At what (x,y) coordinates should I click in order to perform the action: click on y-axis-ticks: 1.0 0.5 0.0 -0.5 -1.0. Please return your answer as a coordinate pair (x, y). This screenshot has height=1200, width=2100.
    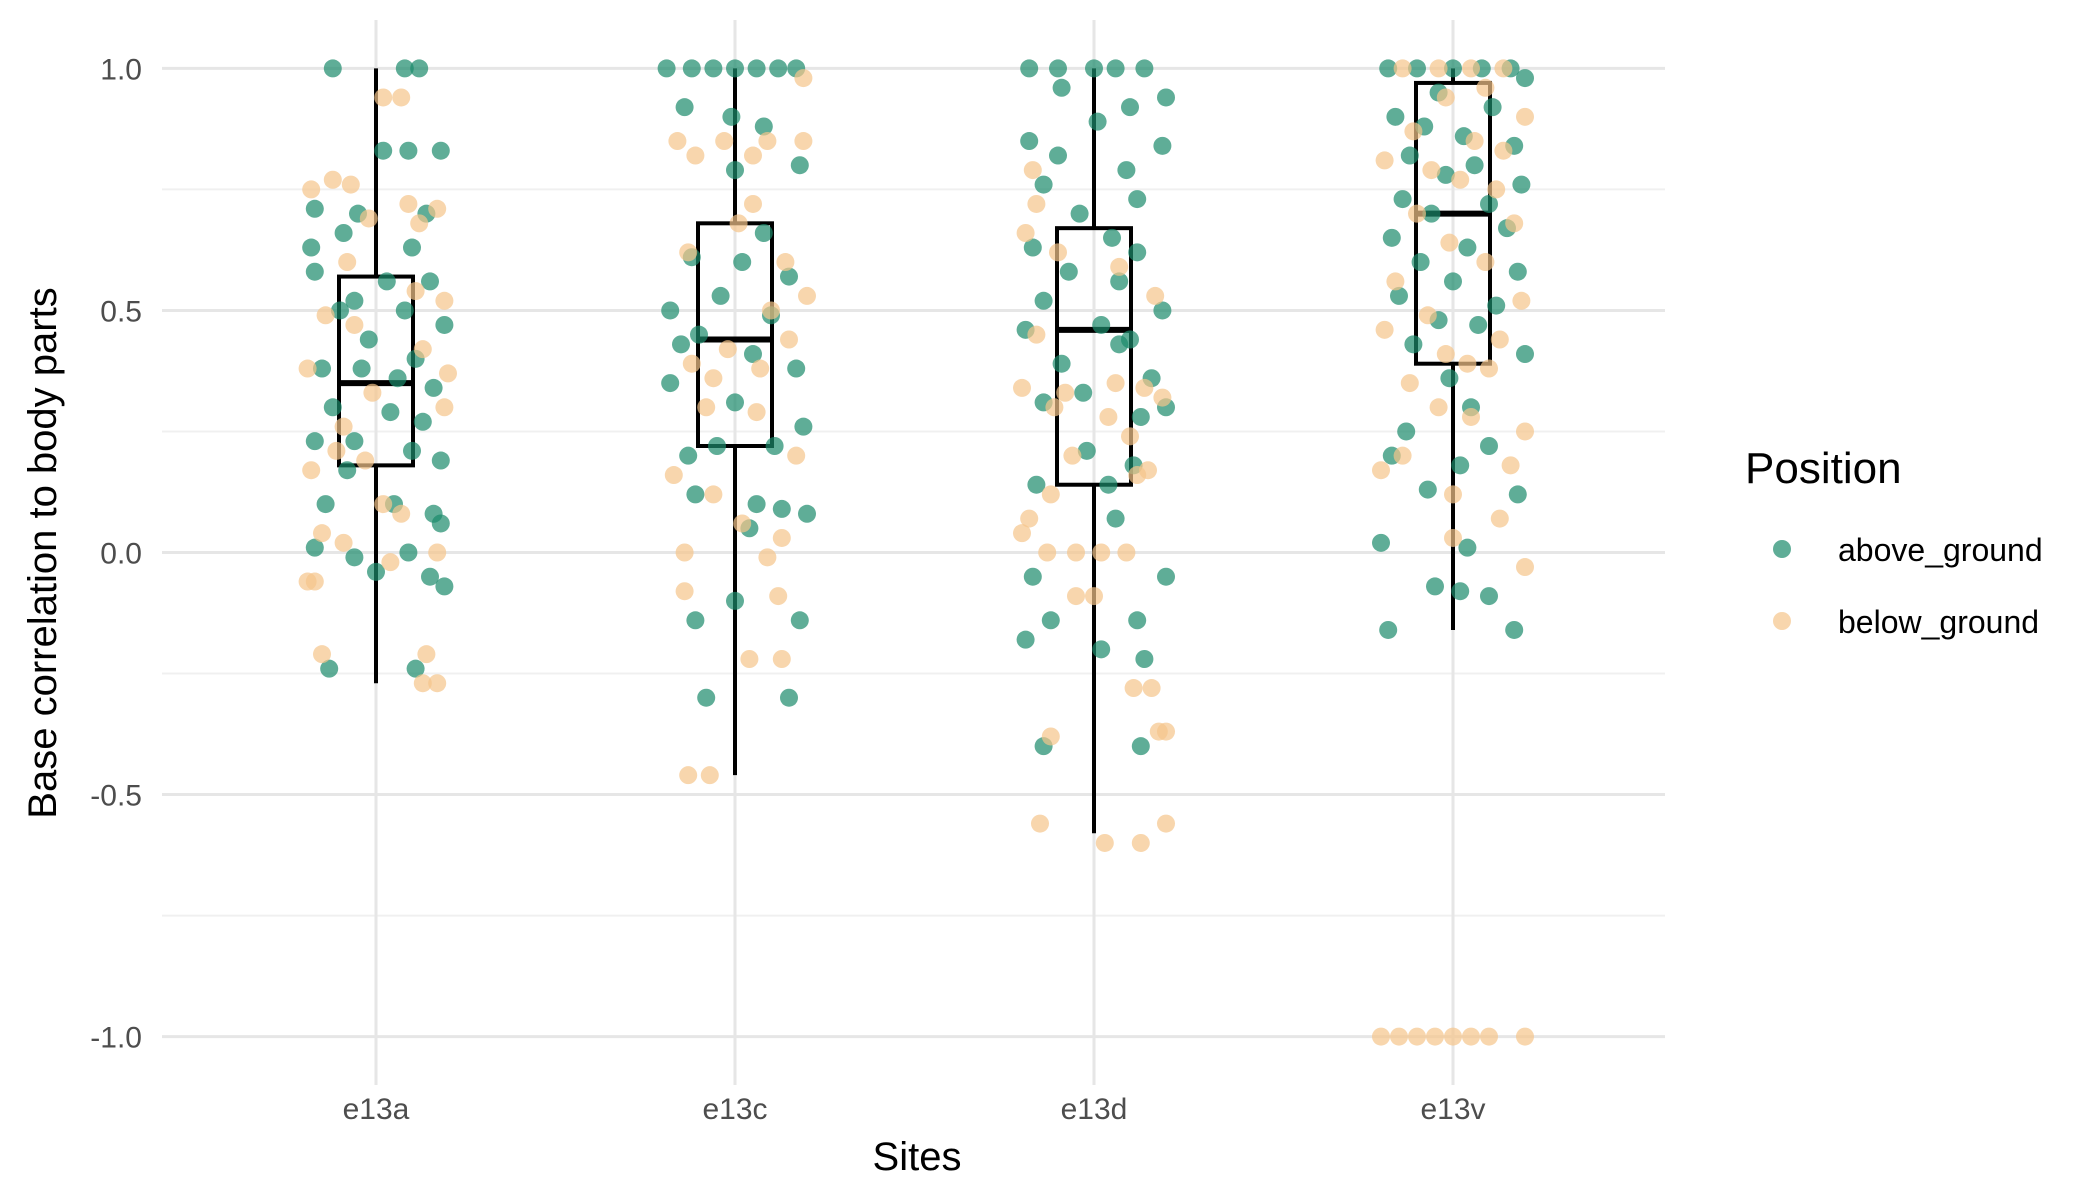
    Looking at the image, I should click on (116, 553).